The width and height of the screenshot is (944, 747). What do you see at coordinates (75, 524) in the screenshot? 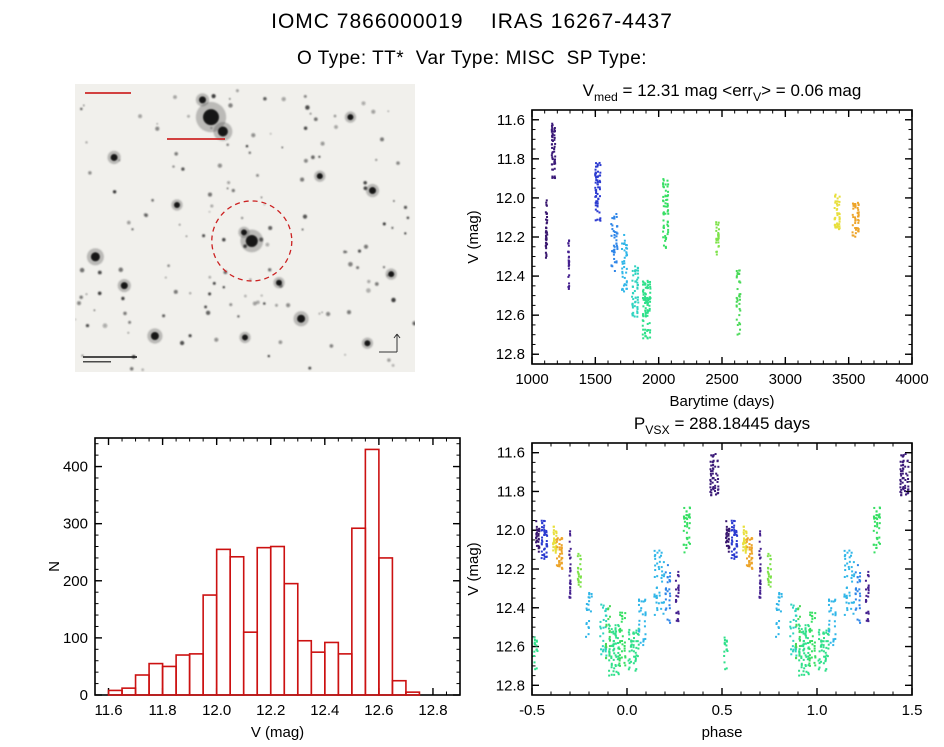
I see `y-tick-label: 300` at bounding box center [75, 524].